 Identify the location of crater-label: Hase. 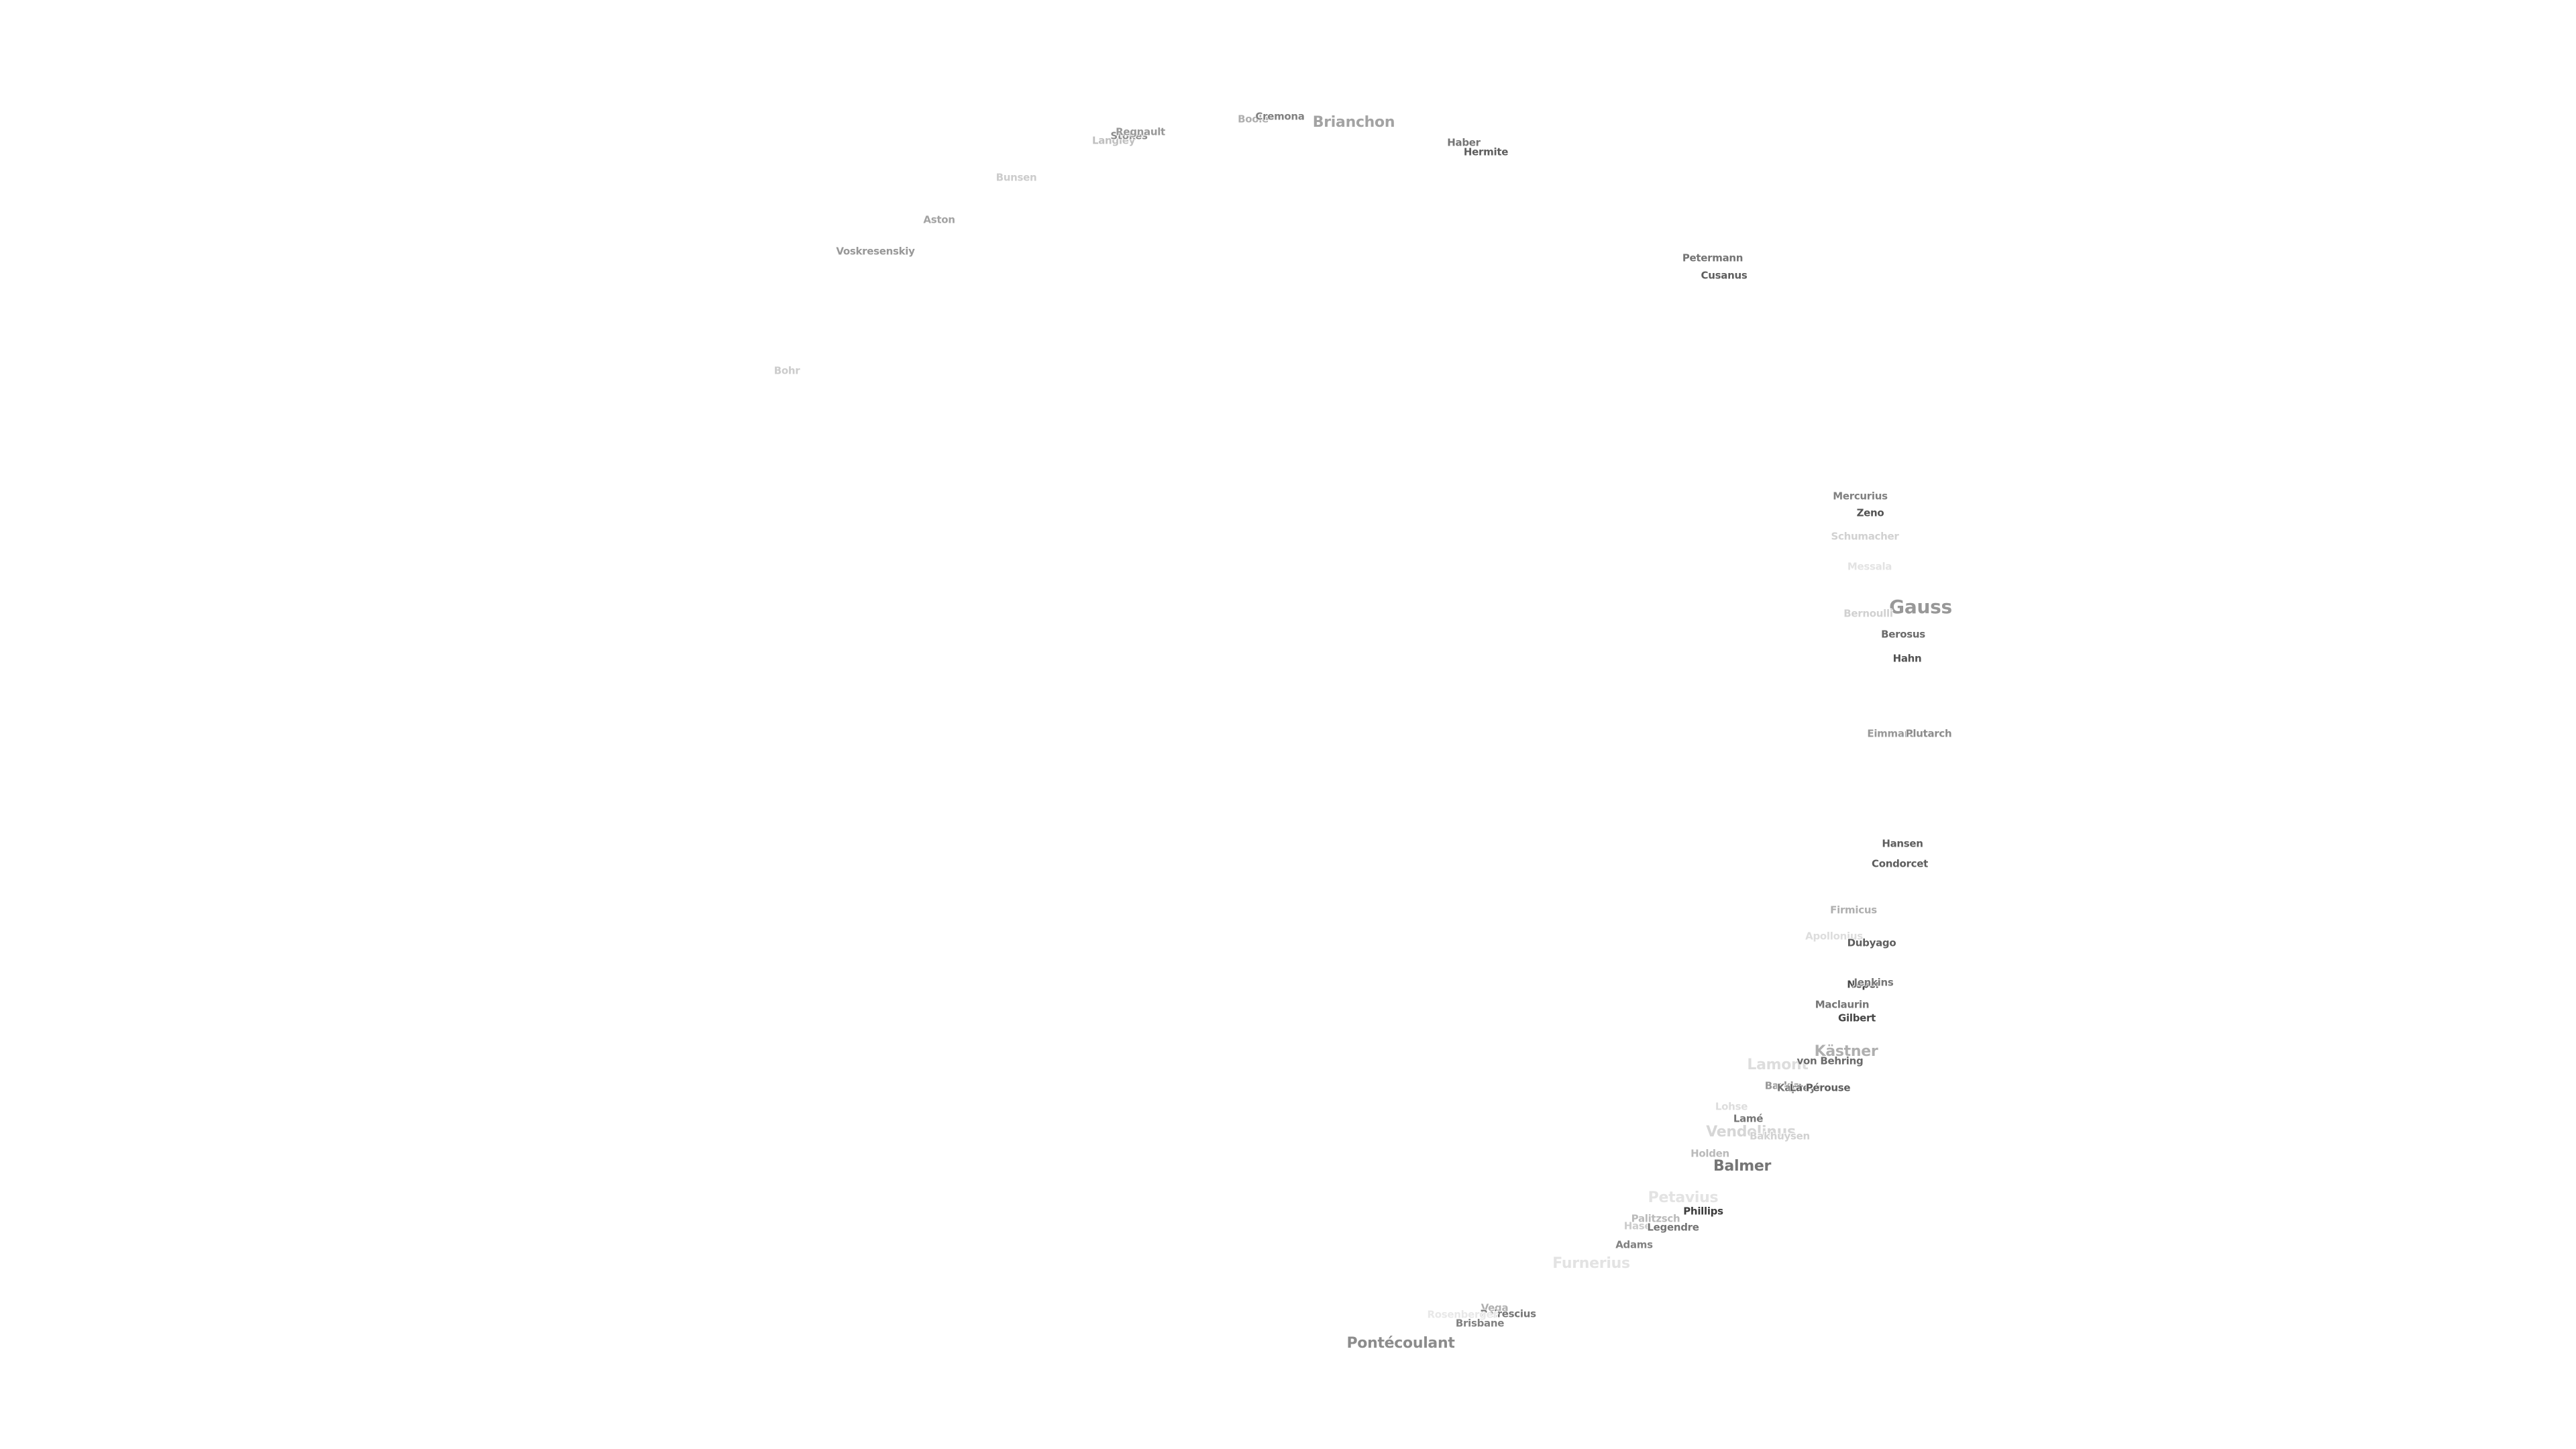
(1637, 1226).